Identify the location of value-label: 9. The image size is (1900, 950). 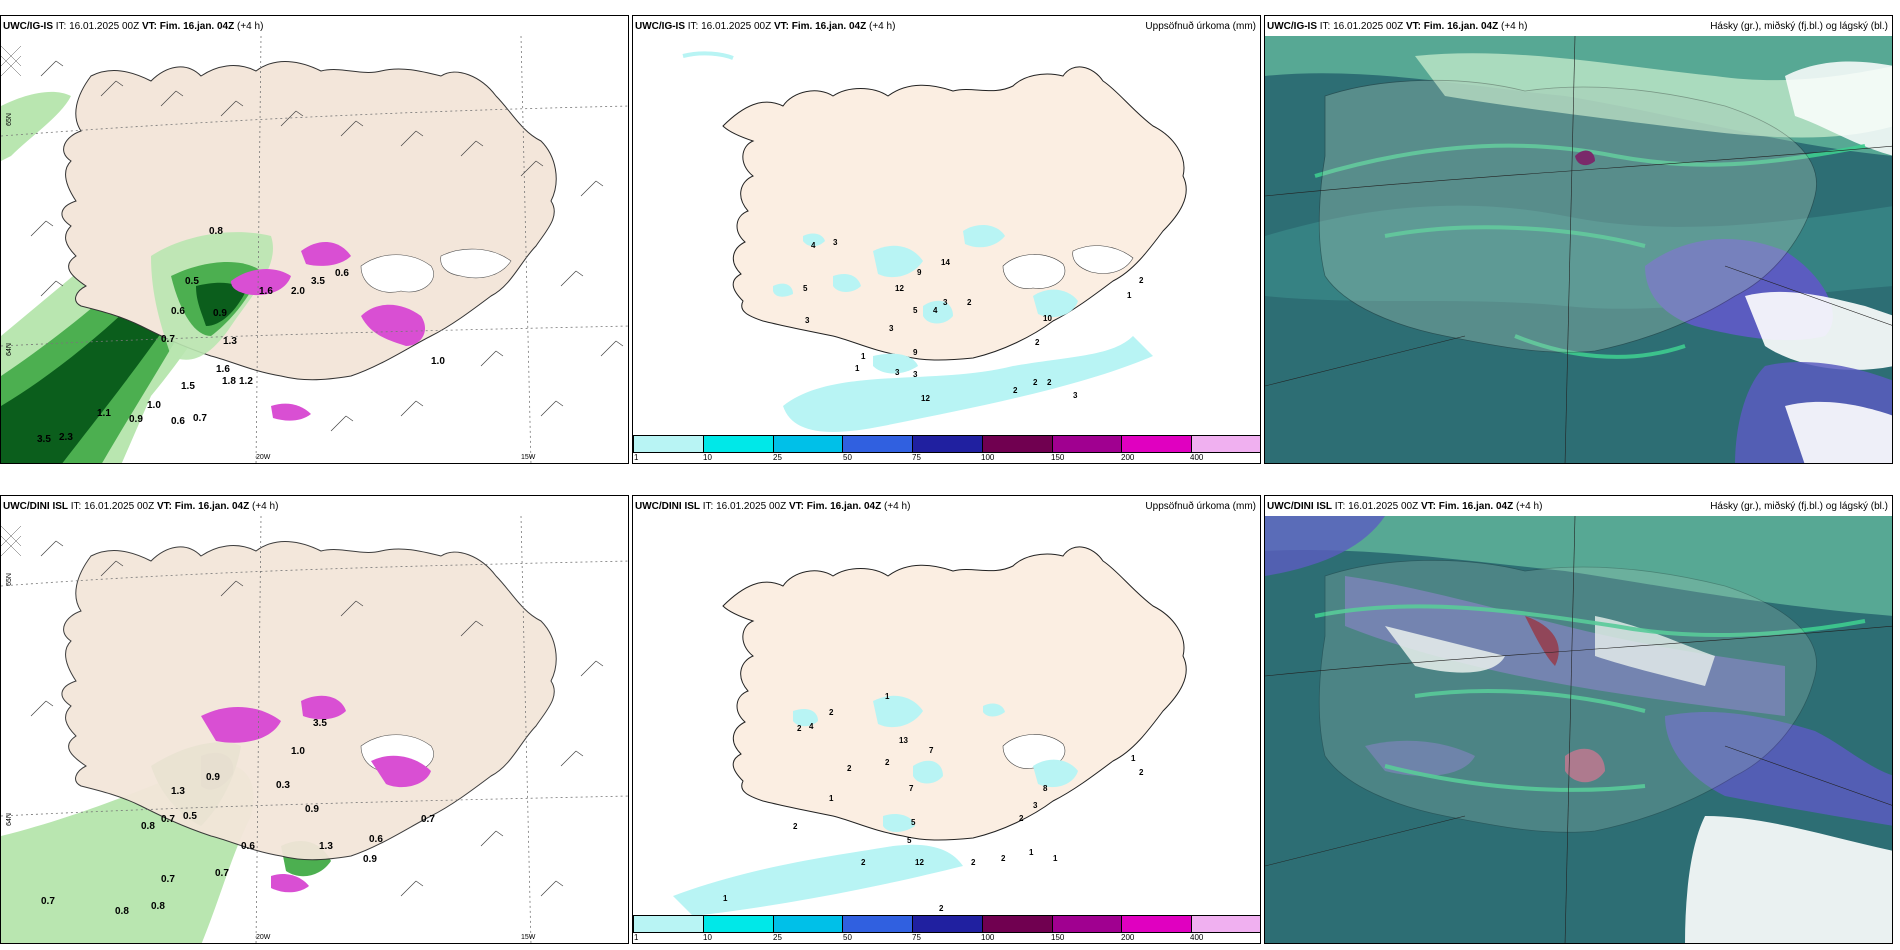
(919, 272).